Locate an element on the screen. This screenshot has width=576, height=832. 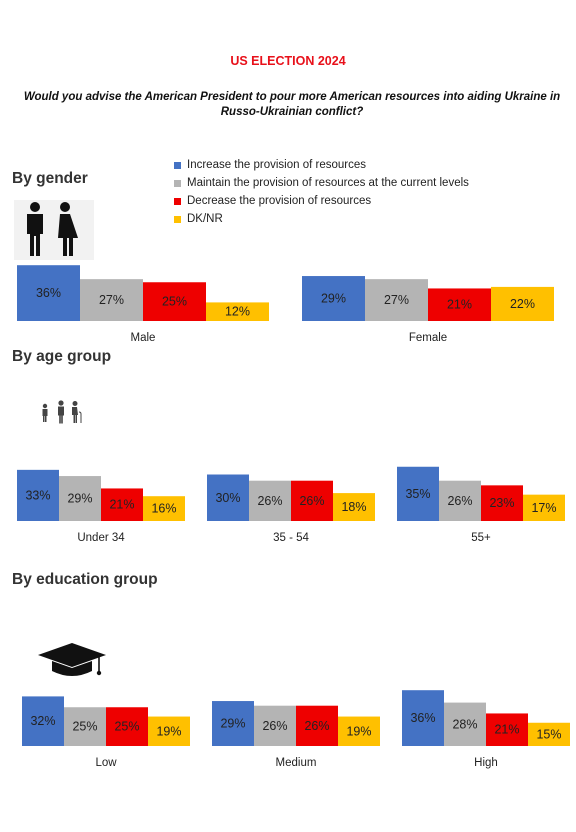
bar-group-high: 36% 28% 21% 15% High is located at coordinates (486, 729).